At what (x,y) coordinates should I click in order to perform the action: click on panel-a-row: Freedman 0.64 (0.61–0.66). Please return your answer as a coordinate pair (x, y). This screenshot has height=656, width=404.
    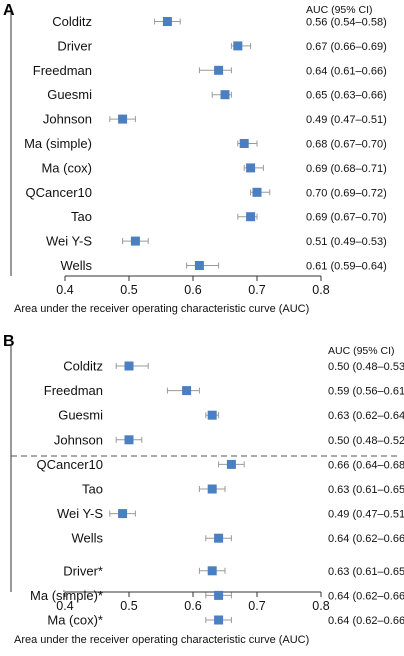
    Looking at the image, I should click on (210, 70).